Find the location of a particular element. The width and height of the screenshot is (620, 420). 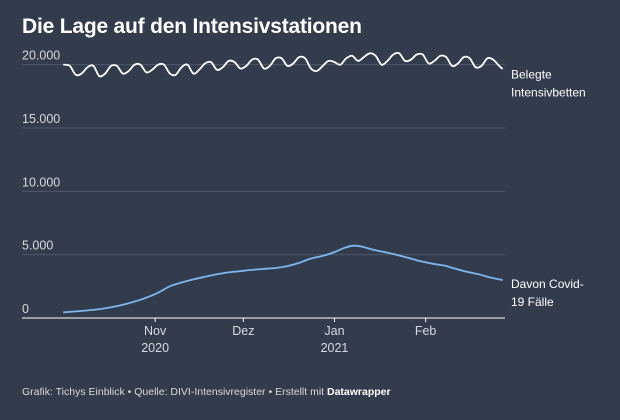

x-tick-label: Dez is located at coordinates (243, 331).